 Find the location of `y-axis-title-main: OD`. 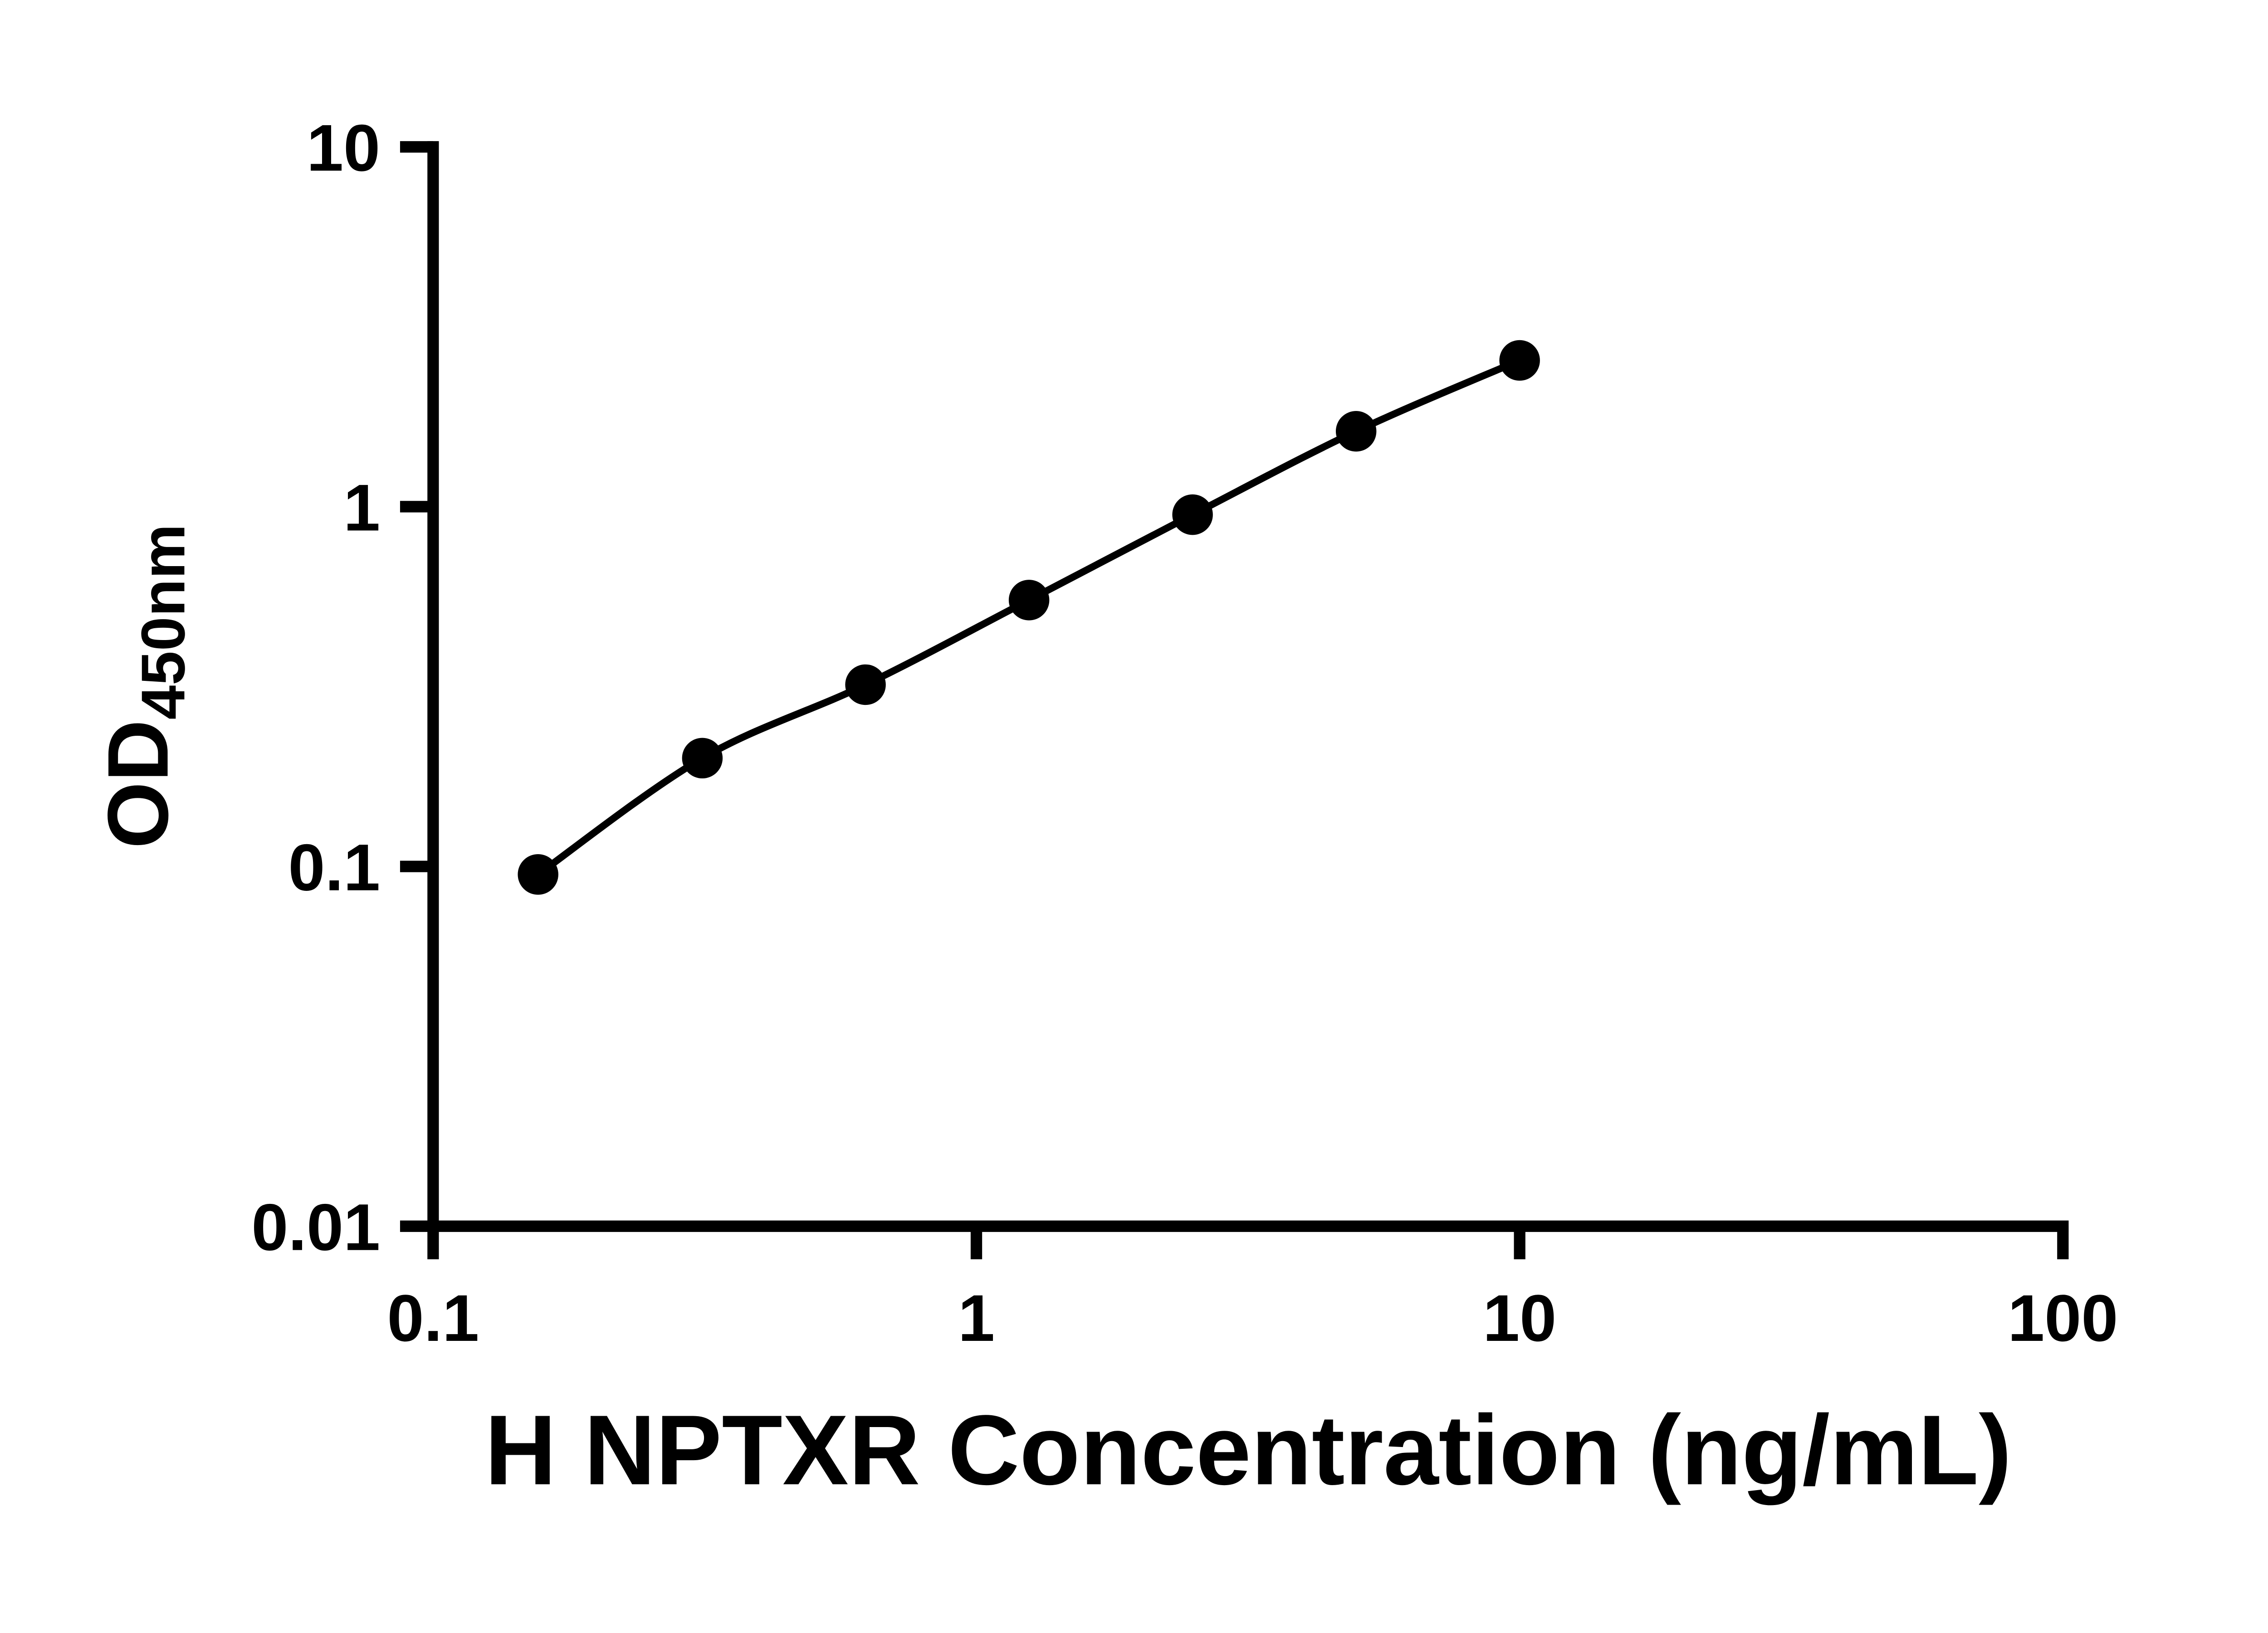

y-axis-title-main: OD is located at coordinates (138, 783).